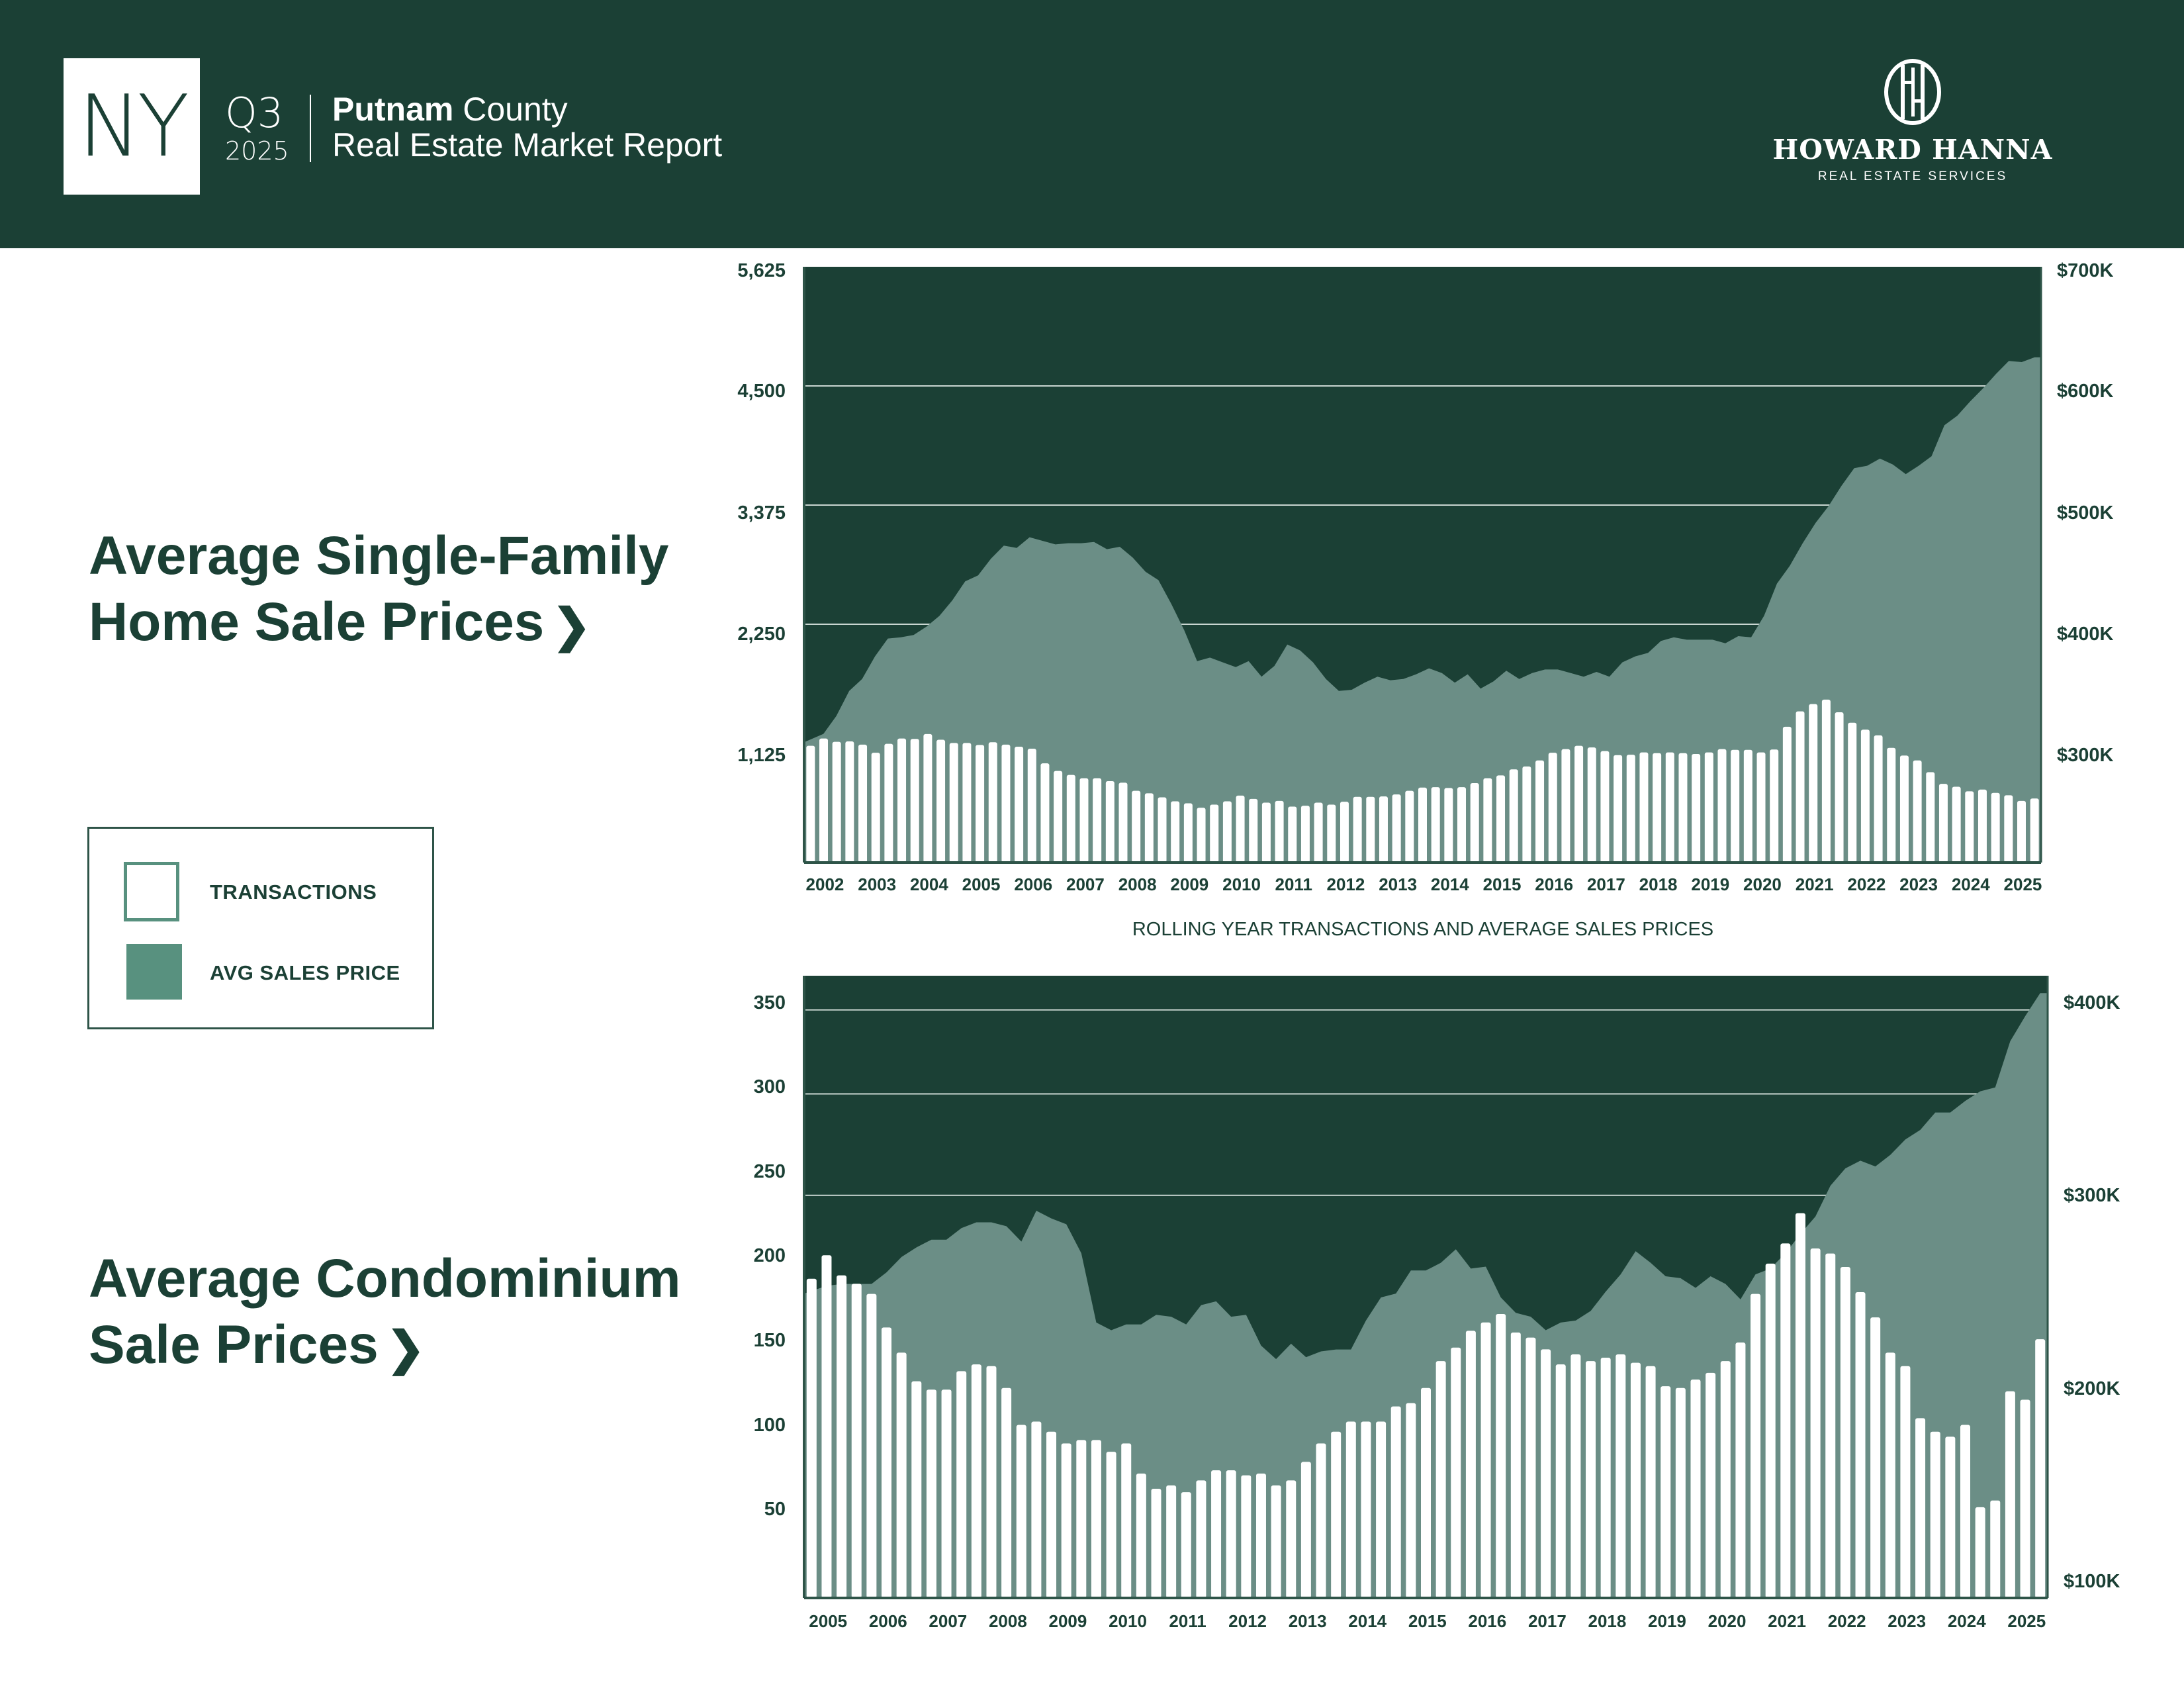  What do you see at coordinates (770, 1340) in the screenshot?
I see `left-axis-tick-label: 150` at bounding box center [770, 1340].